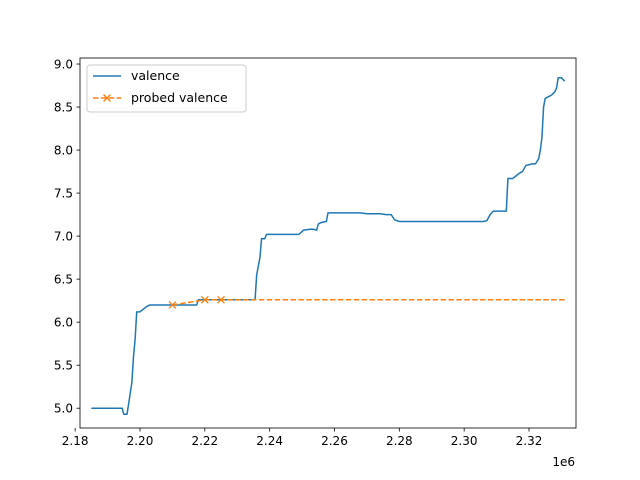 The height and width of the screenshot is (480, 640). I want to click on x-tick-label: 2.24, so click(269, 441).